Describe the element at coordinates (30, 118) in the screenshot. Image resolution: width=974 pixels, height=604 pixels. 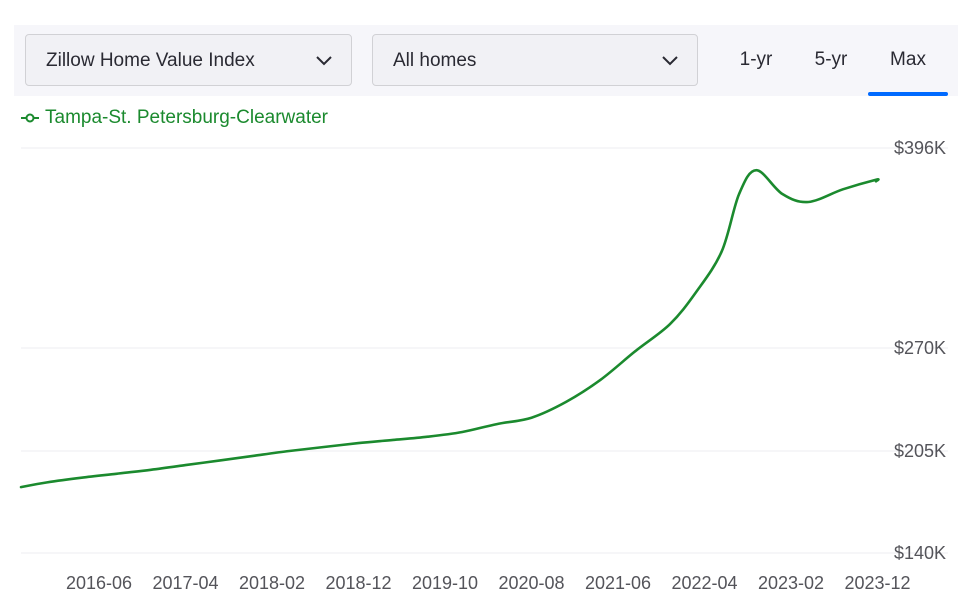
I see `legend-line-marker-icon` at that location.